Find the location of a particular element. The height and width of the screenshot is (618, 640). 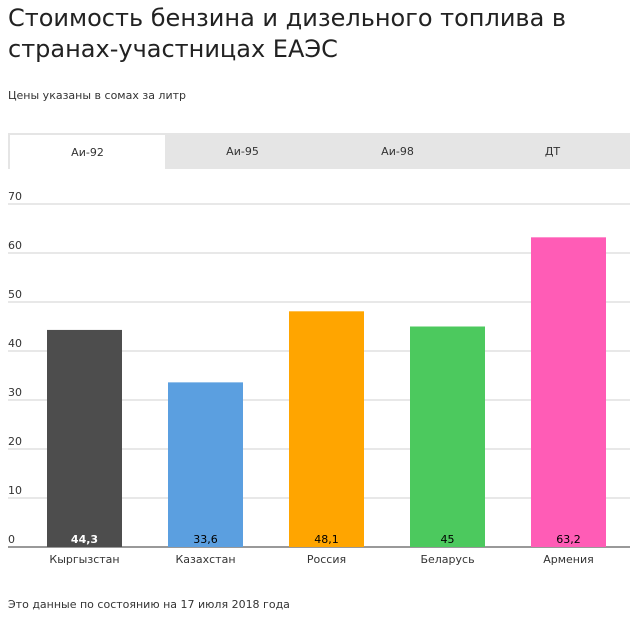

tab-ai-95: Аи-95 is located at coordinates (242, 151).